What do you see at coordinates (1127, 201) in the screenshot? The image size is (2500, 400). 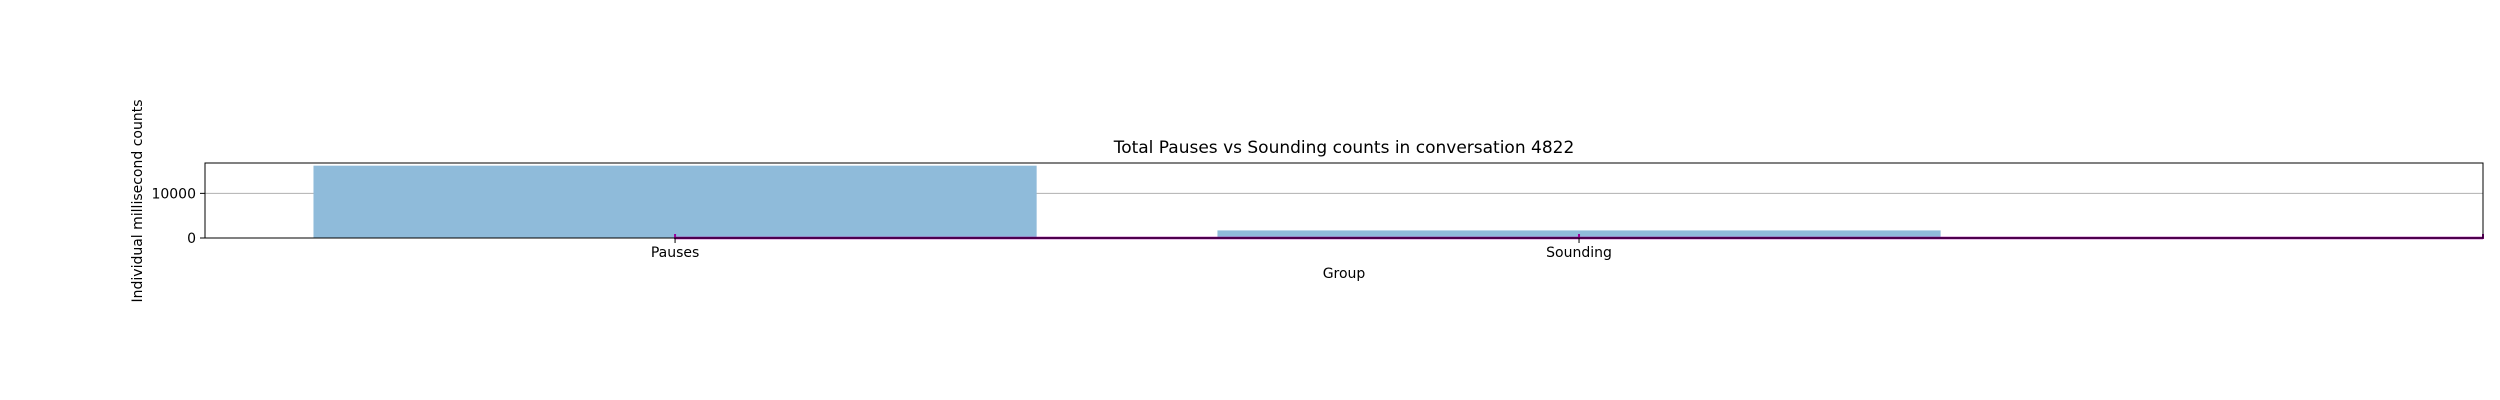 I see `bars-layer` at bounding box center [1127, 201].